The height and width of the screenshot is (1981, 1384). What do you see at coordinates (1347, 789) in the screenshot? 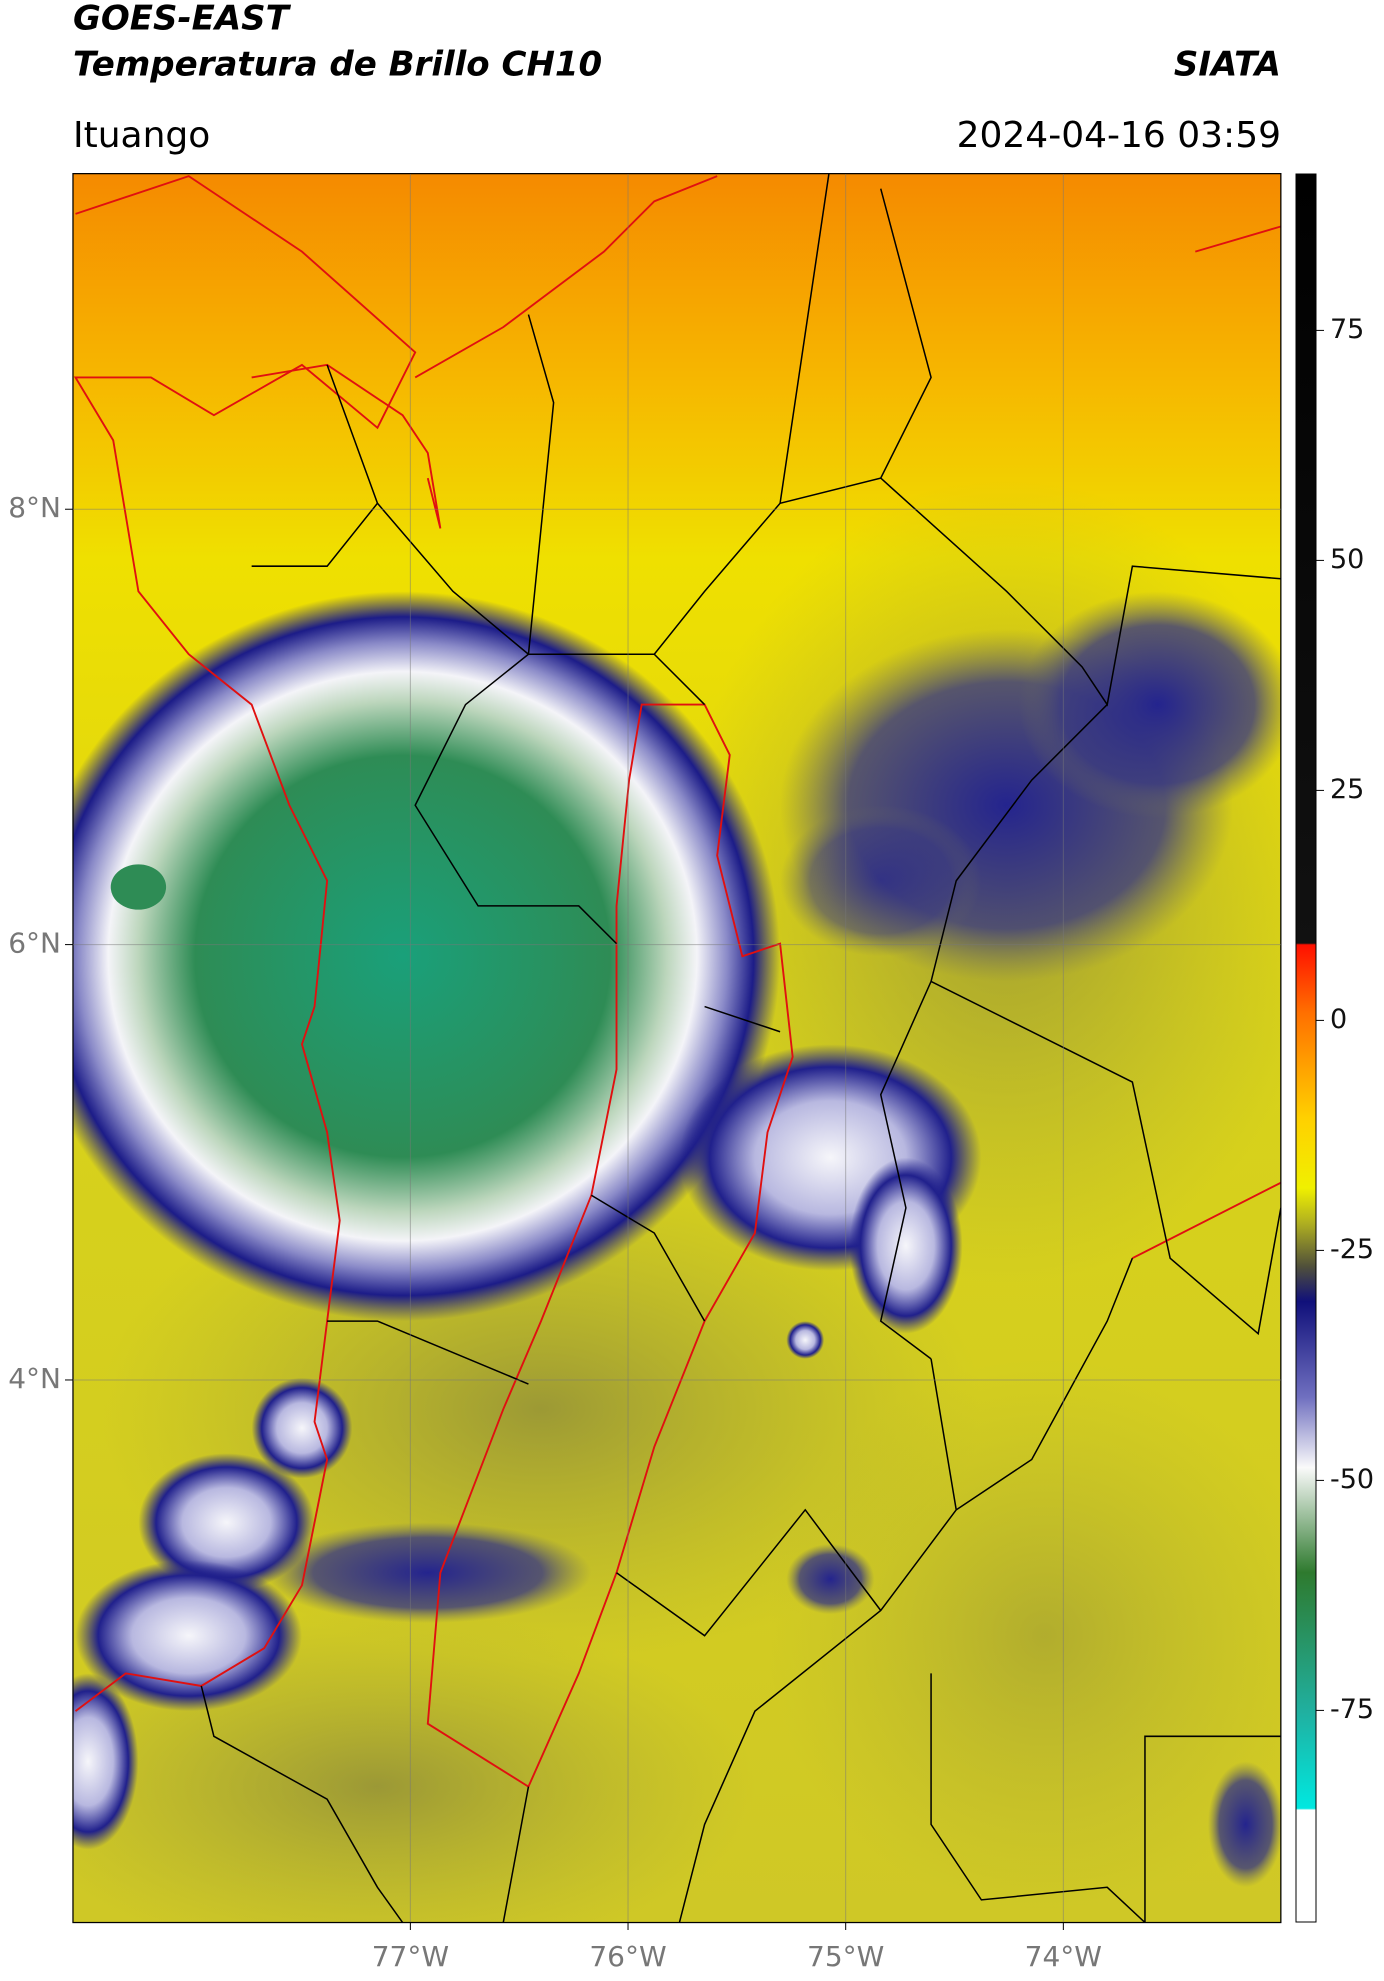
I see `colorbar-tick-label: 25` at bounding box center [1347, 789].